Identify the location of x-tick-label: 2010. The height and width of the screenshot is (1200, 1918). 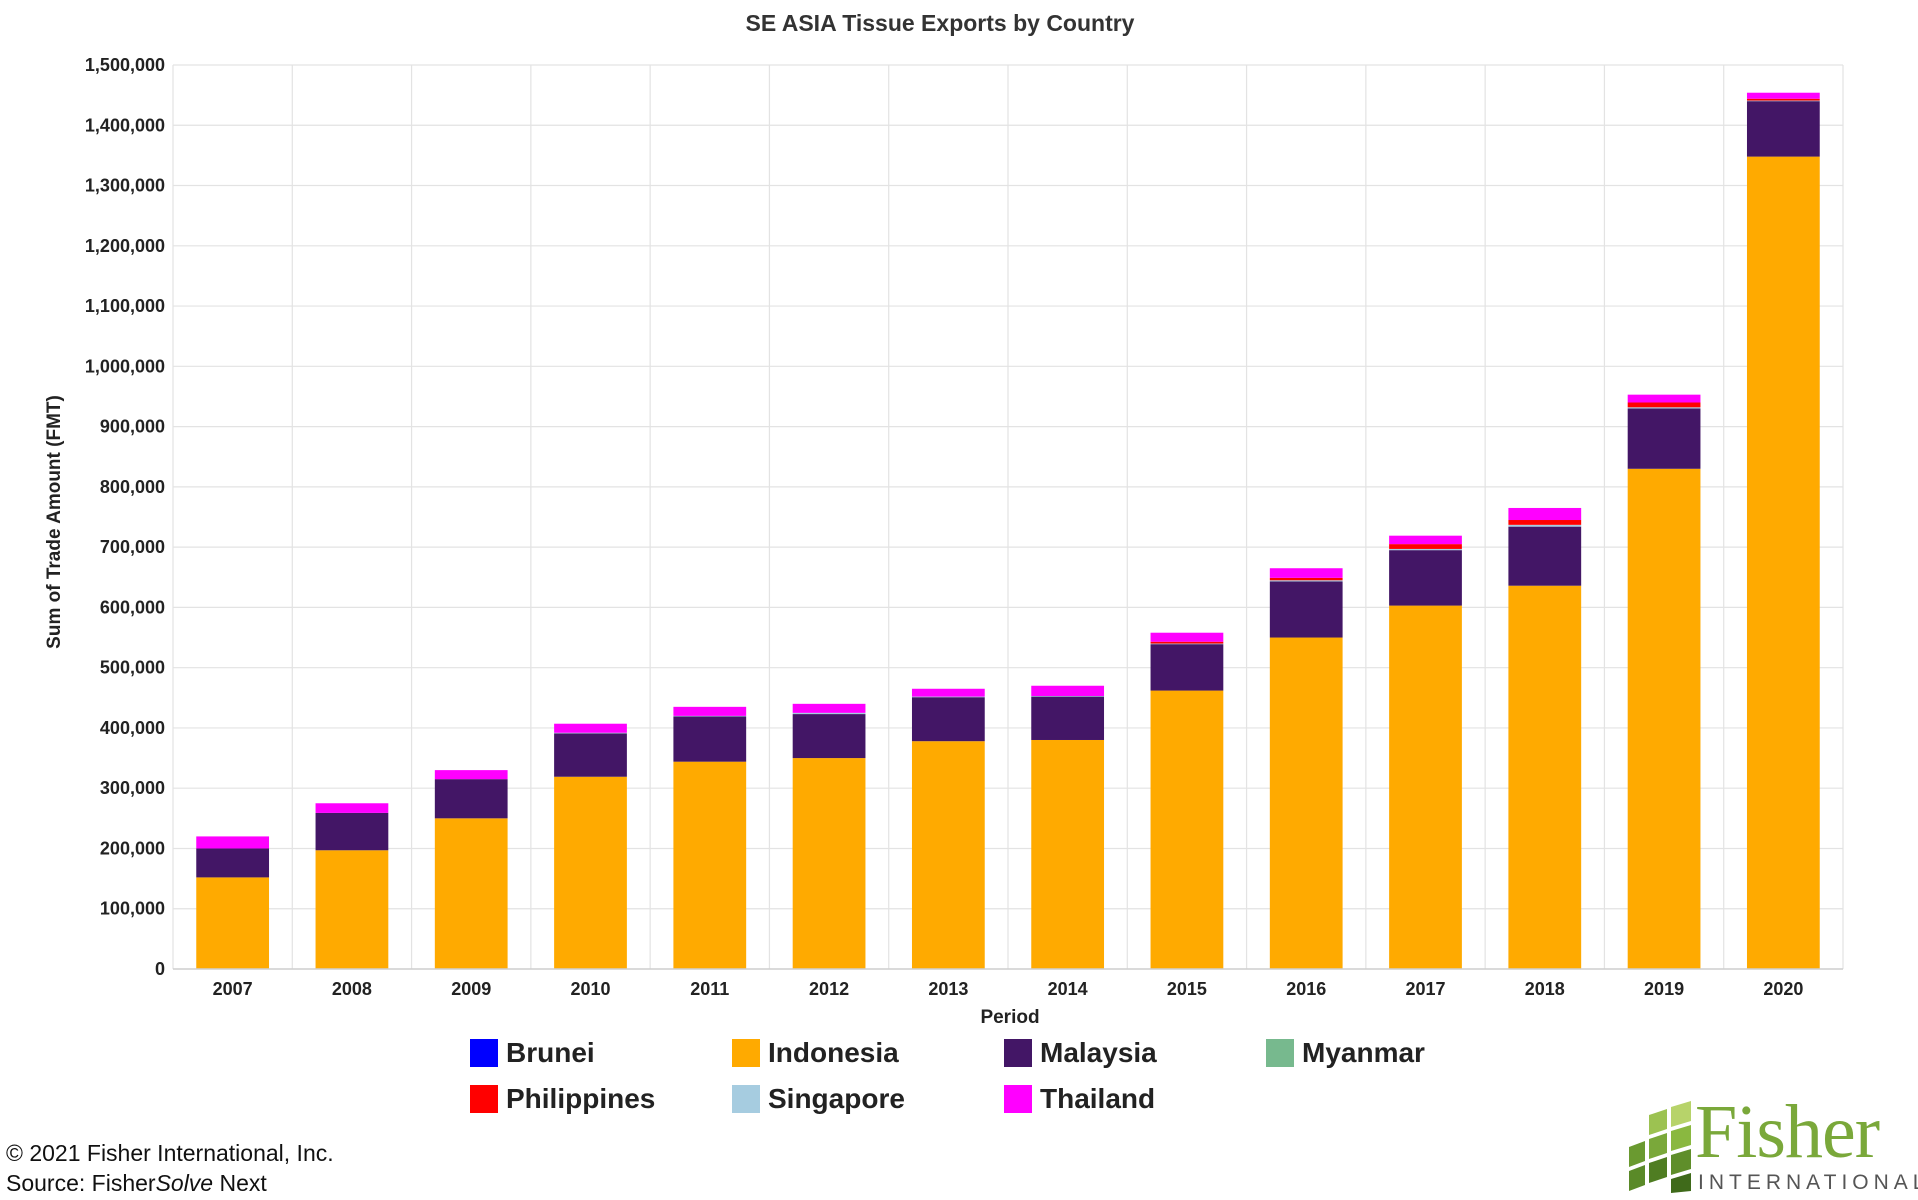
(590, 989).